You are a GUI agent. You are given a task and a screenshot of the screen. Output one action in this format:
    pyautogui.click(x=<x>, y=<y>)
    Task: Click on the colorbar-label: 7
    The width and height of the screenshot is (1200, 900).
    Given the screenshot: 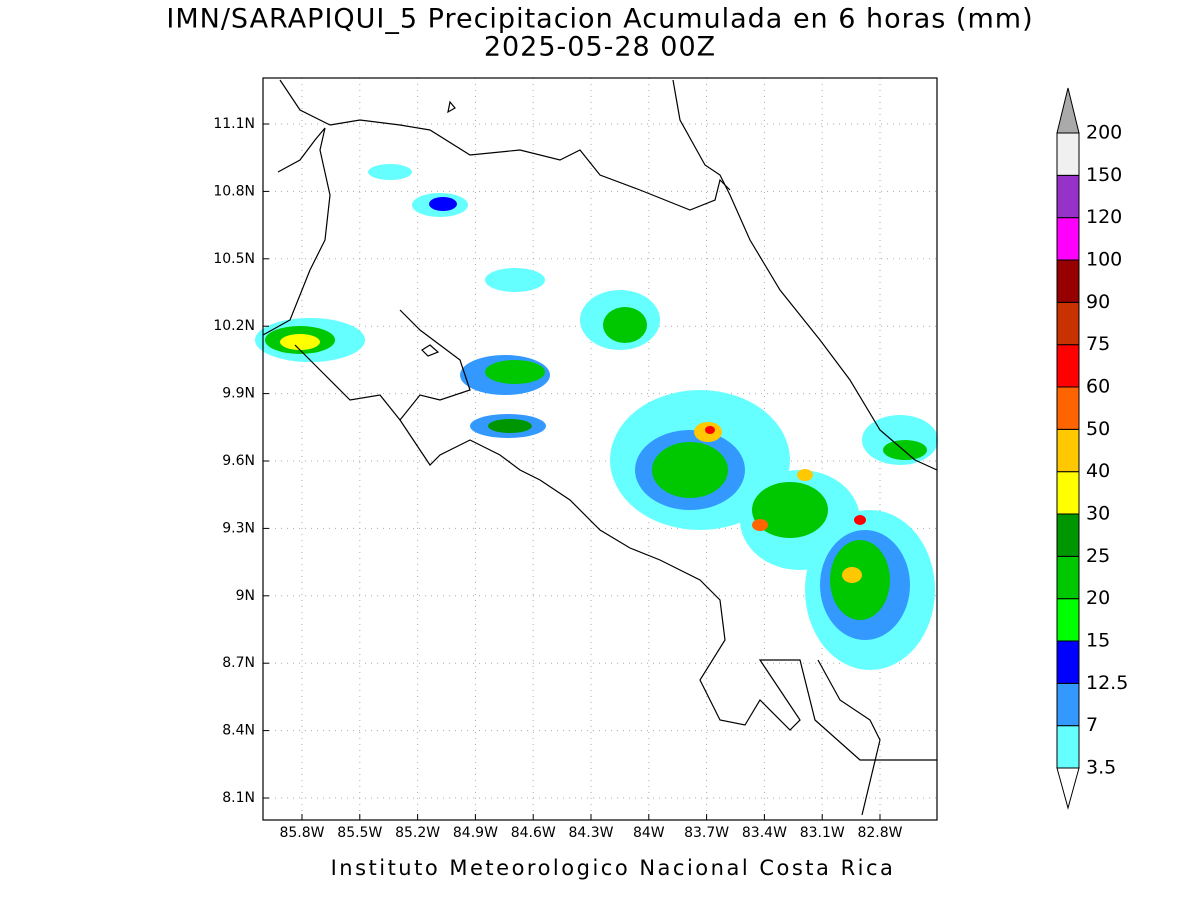 What is the action you would take?
    pyautogui.click(x=1092, y=725)
    